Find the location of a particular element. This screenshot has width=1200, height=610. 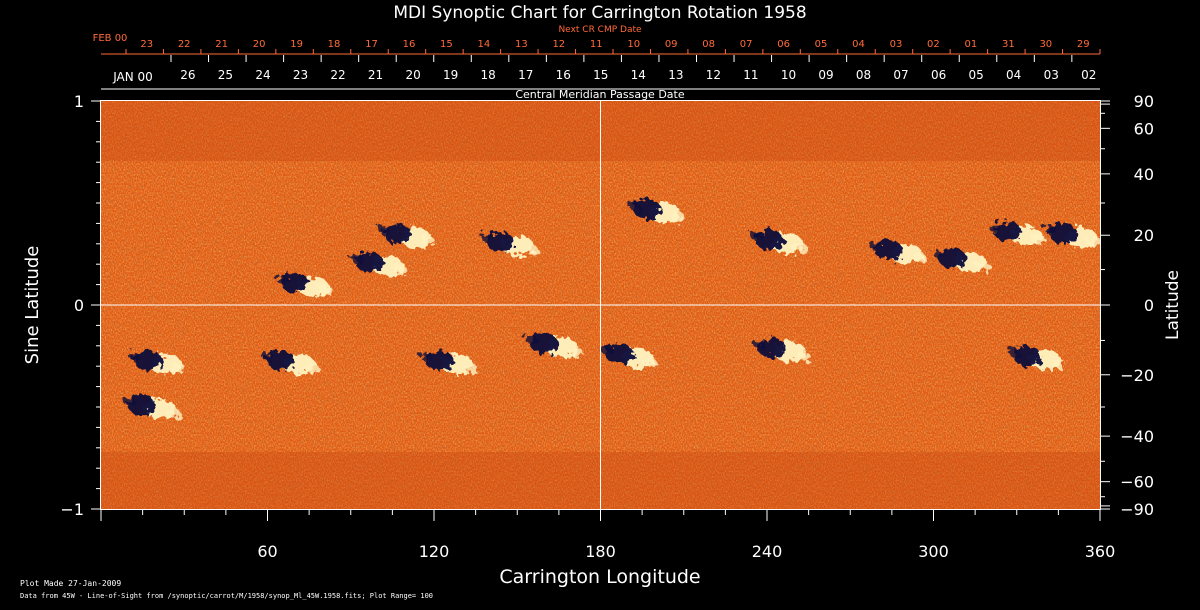

x-axis-label: Carrington Longitude is located at coordinates (599, 577).